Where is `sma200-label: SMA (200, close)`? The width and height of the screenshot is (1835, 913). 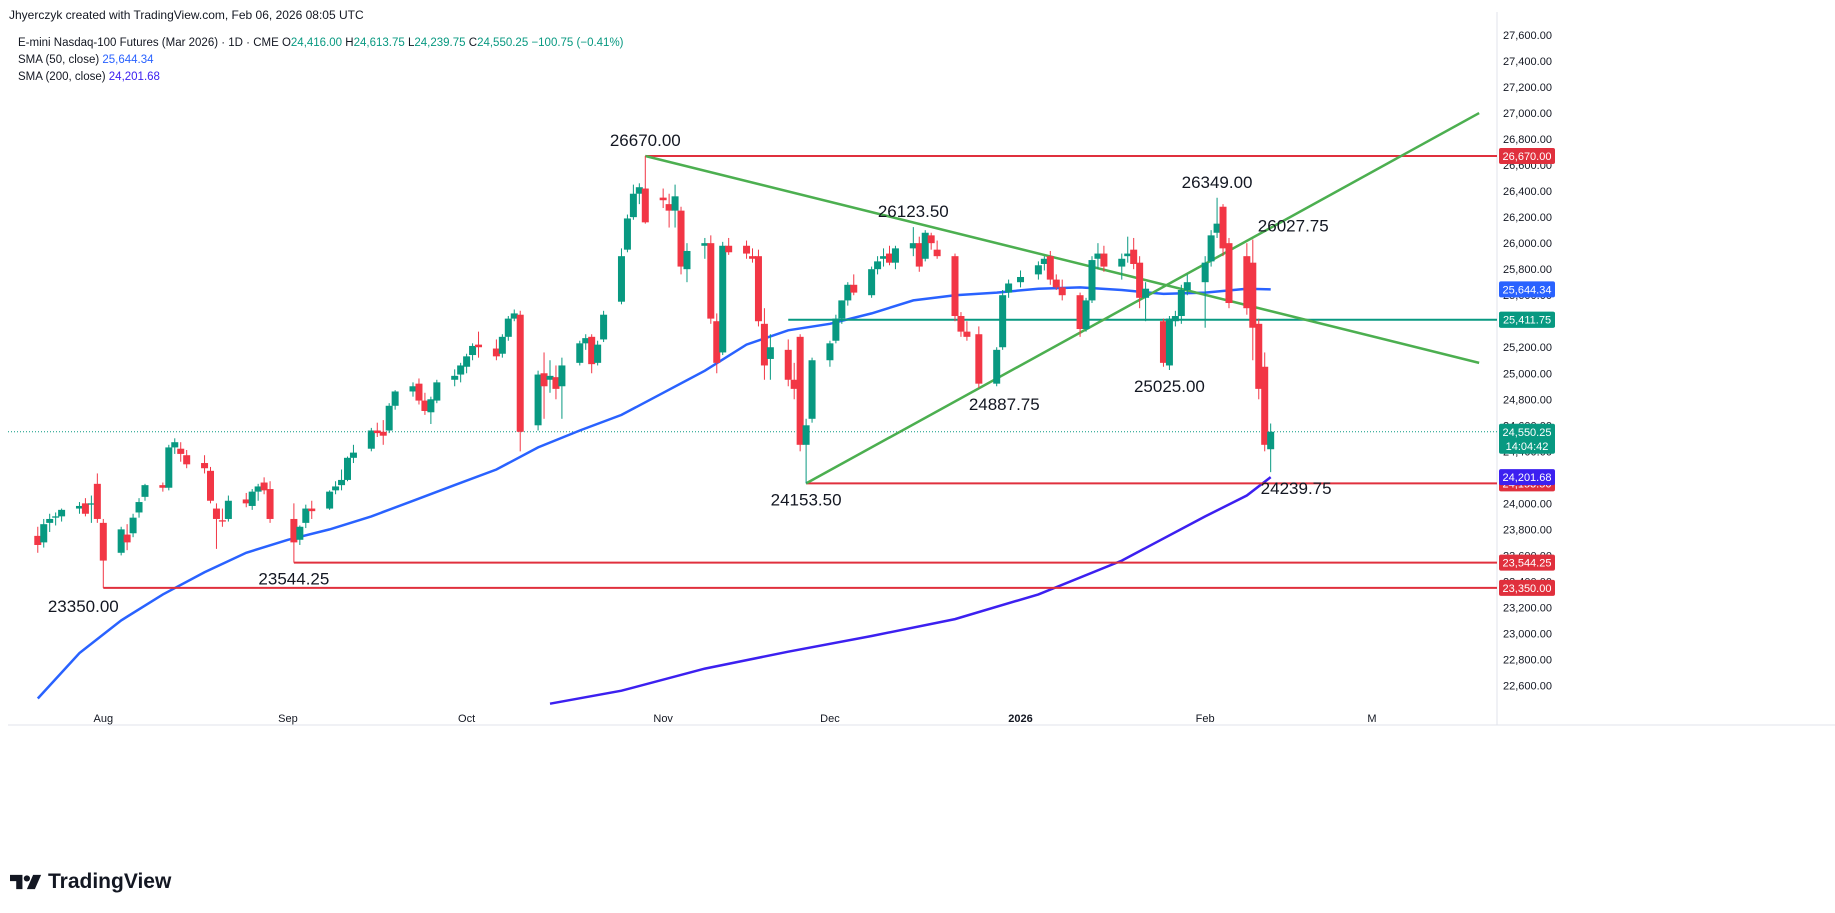
sma200-label: SMA (200, close) is located at coordinates (62, 77).